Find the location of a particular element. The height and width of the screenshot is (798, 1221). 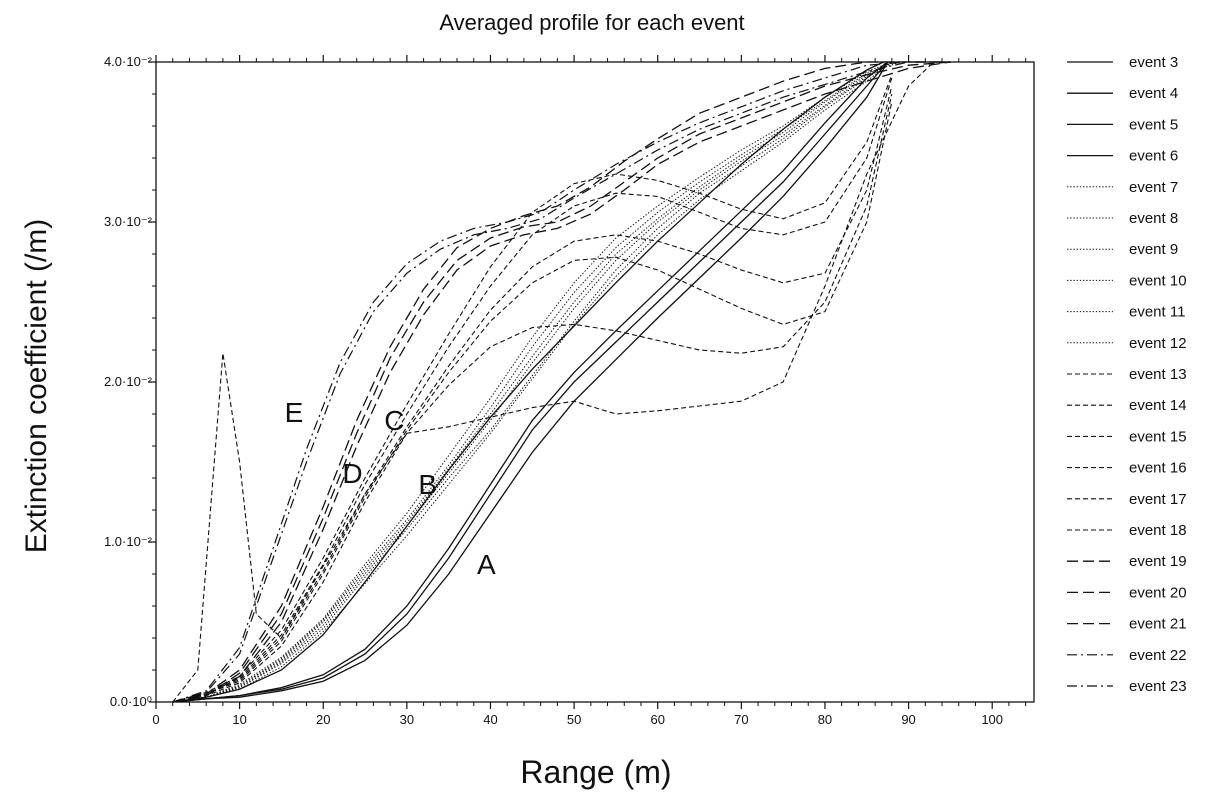

legend-label: event 13 is located at coordinates (1158, 374).